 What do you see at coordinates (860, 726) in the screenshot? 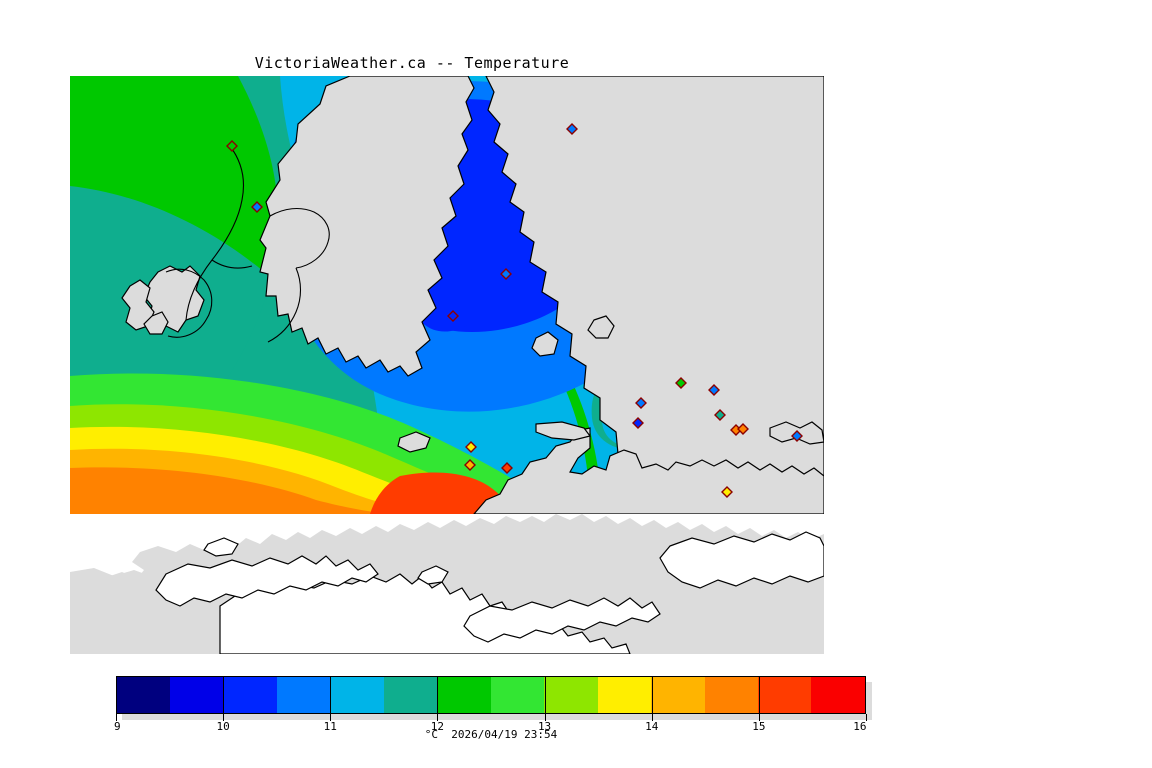
I see `colorbar-tick-label: 16` at bounding box center [860, 726].